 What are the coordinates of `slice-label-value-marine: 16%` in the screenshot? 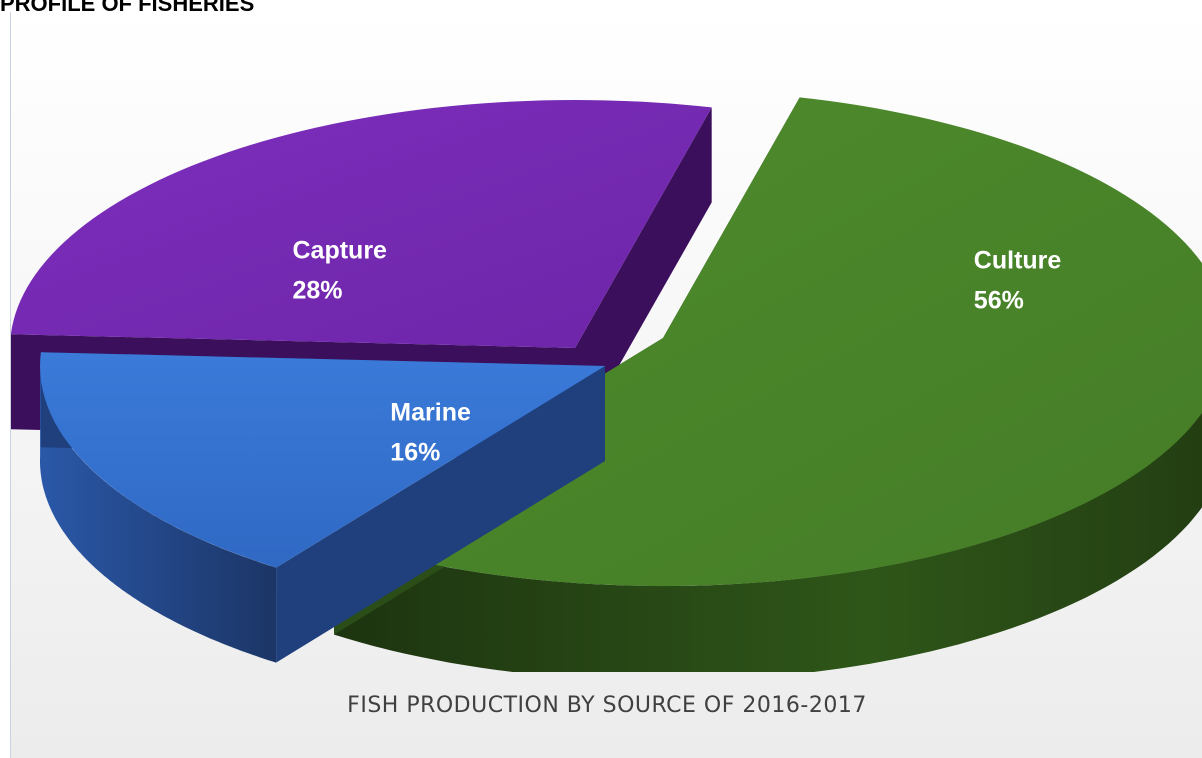 It's located at (415, 453).